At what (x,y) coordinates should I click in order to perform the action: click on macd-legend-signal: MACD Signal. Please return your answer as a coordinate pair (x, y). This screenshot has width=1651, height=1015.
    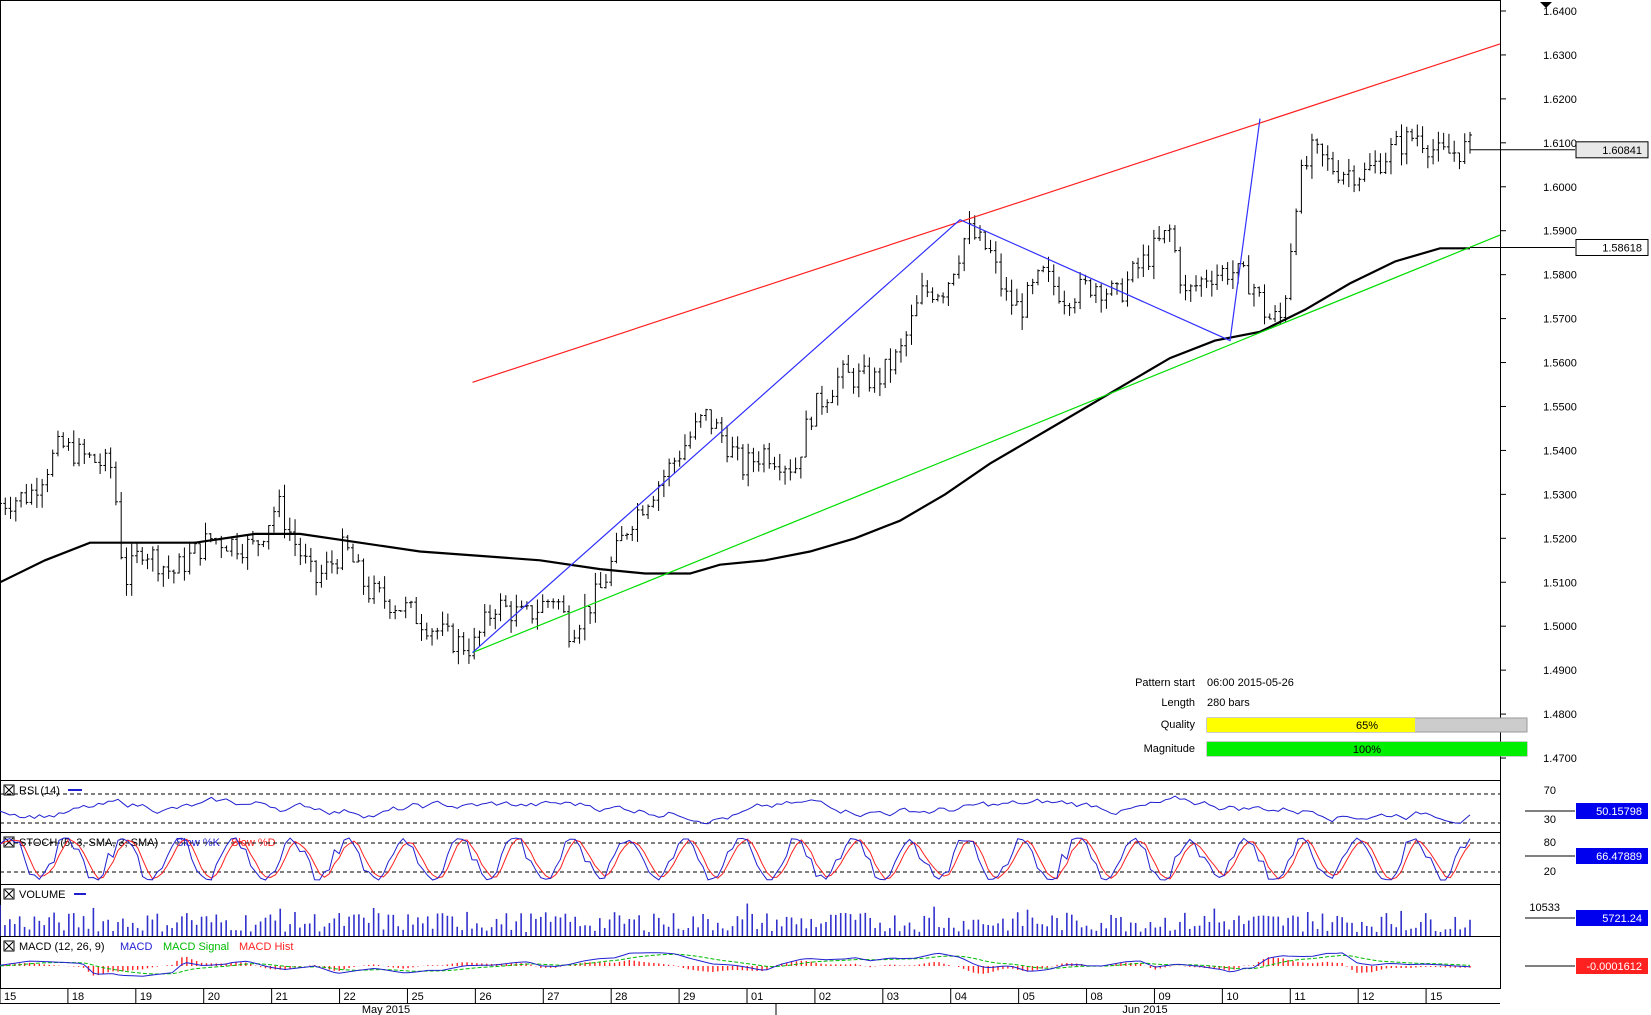
    Looking at the image, I should click on (196, 947).